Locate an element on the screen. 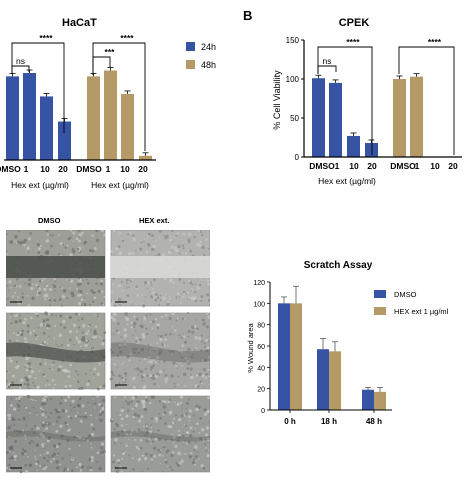 The image size is (474, 479). scratch-legend-label: DMSO is located at coordinates (405, 294).